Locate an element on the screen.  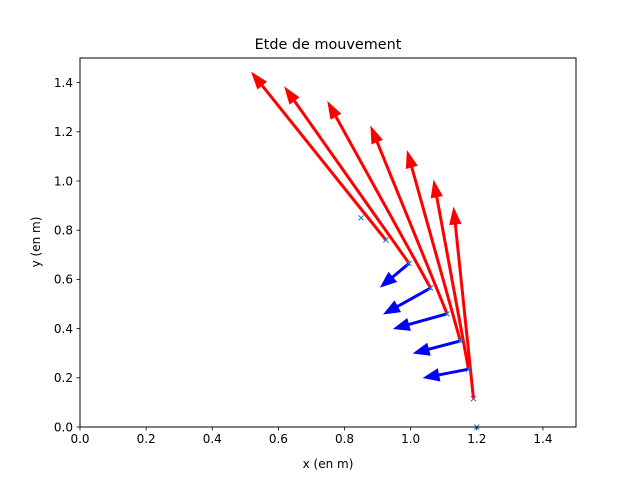
red-vector-1-head is located at coordinates (436, 189).